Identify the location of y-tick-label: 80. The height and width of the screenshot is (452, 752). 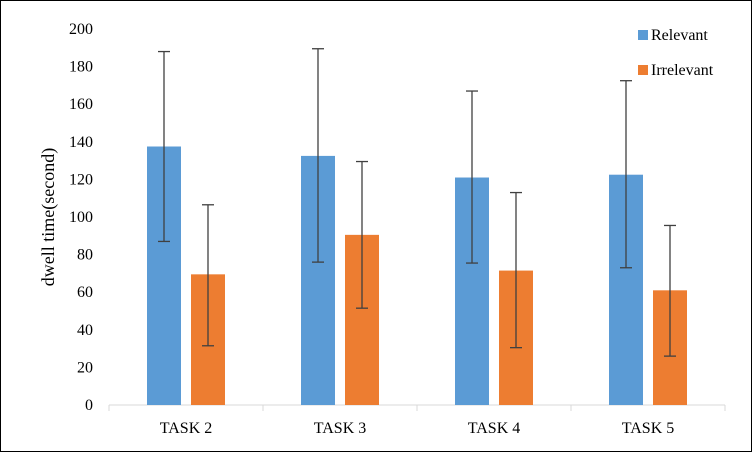
(85, 255).